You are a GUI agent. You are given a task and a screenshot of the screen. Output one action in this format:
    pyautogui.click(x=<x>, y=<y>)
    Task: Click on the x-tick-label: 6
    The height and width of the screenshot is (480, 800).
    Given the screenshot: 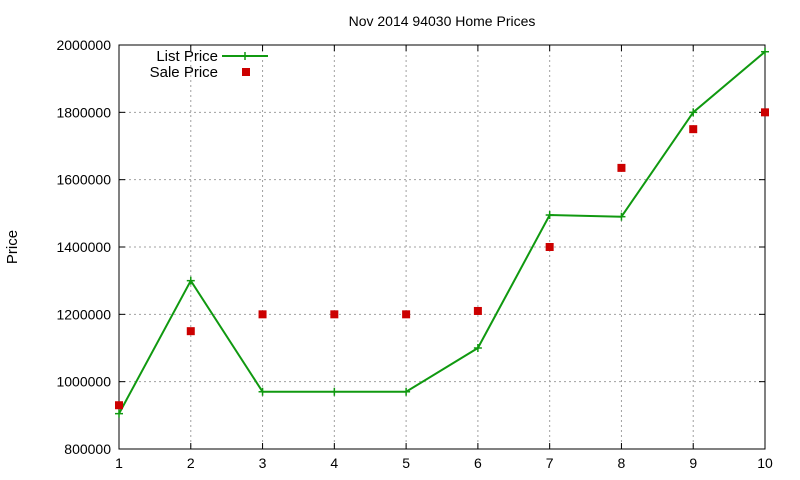 What is the action you would take?
    pyautogui.click(x=478, y=463)
    